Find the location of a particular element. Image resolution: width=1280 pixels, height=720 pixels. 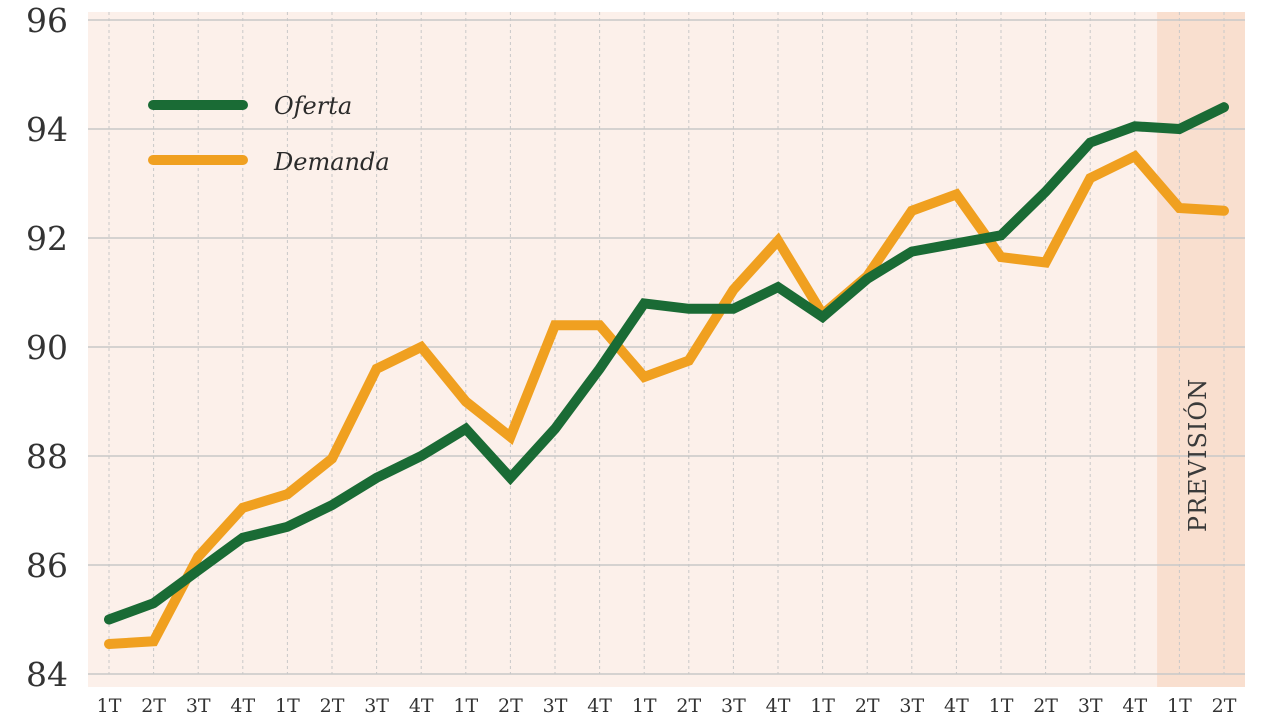

y-axis-ticks: 84 86 88 90 92 94 96 is located at coordinates (47, 347).